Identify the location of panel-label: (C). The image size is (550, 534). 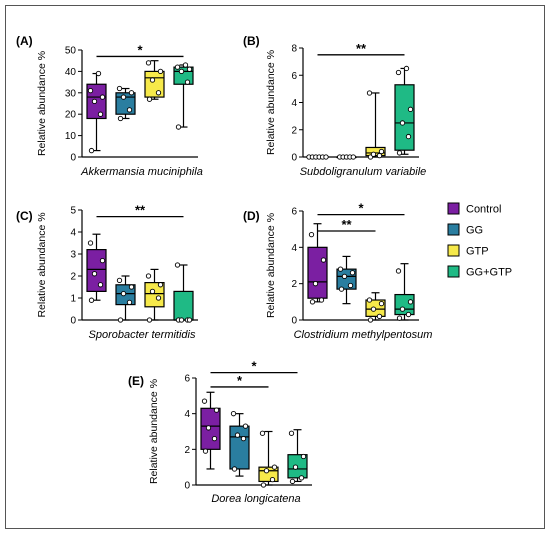
(24, 216).